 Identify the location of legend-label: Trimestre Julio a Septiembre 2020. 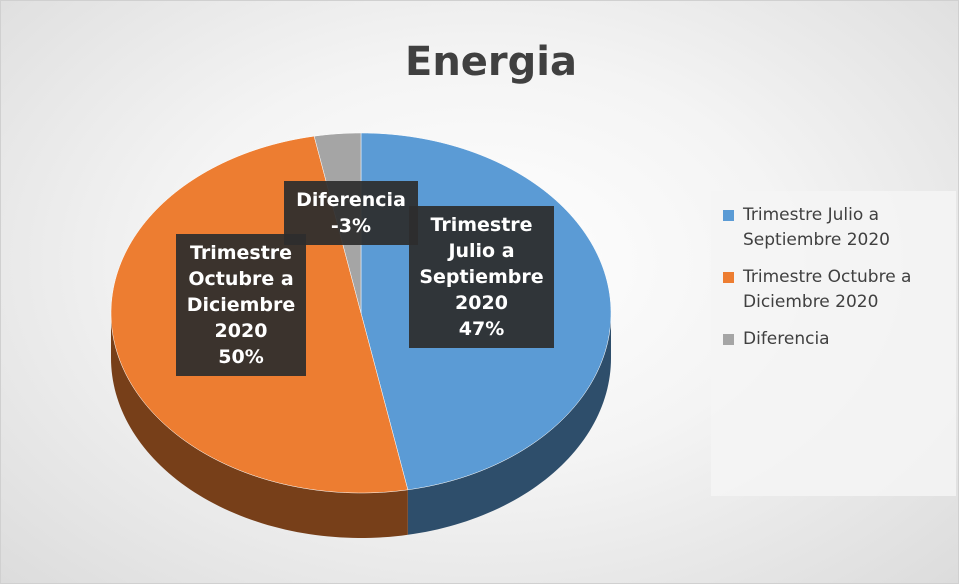
(816, 227).